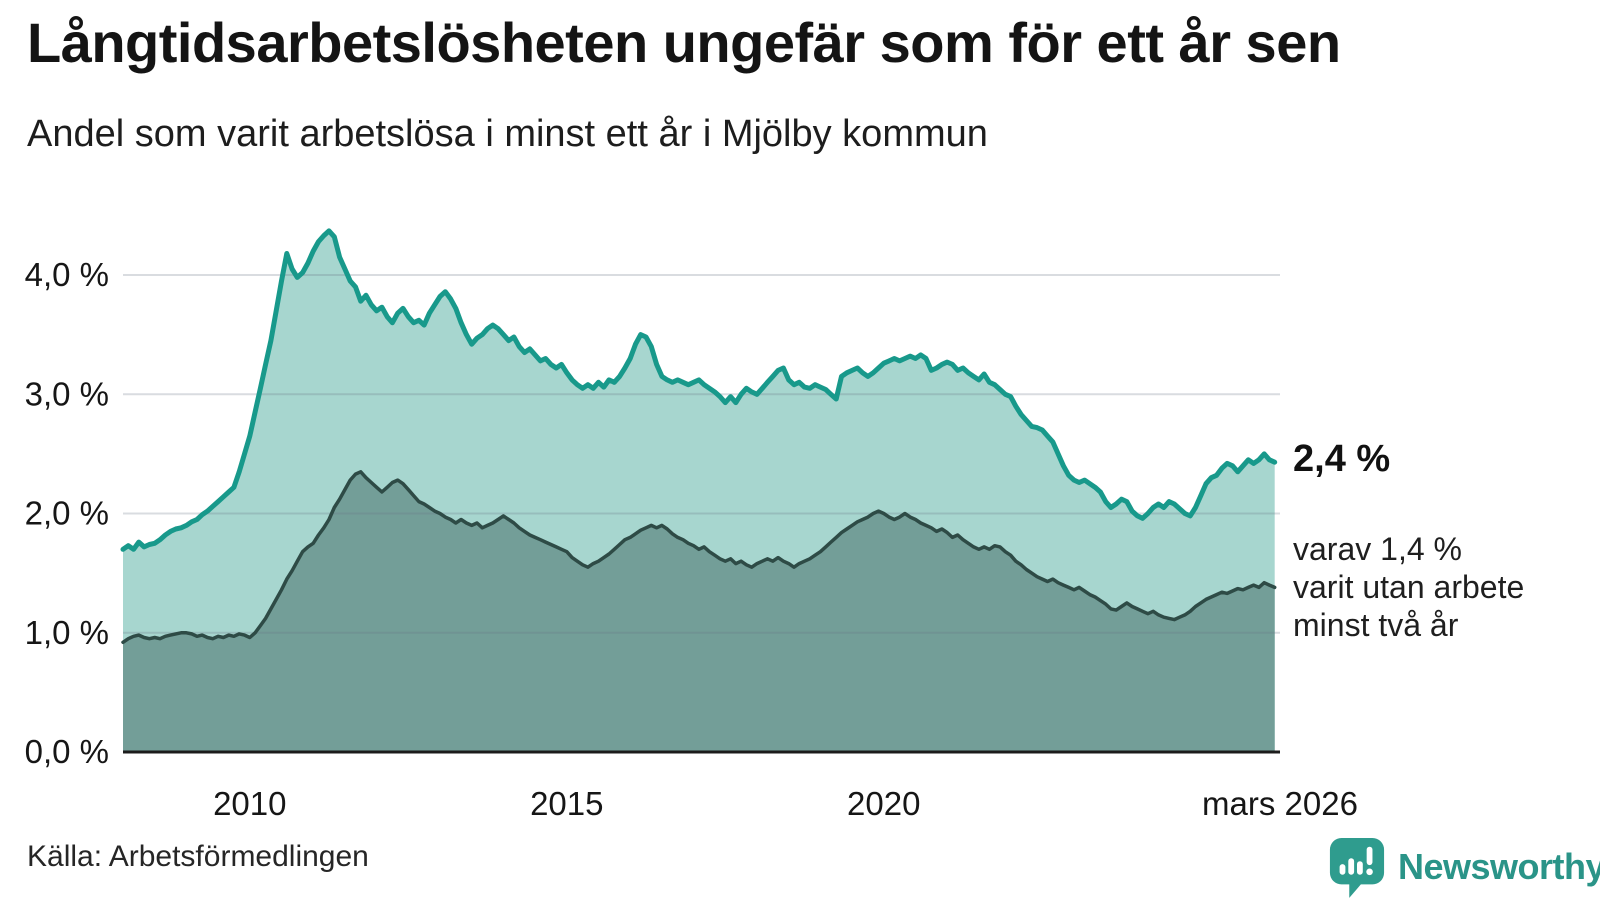  What do you see at coordinates (1342, 459) in the screenshot?
I see `series-end-value-label: 2,4 %` at bounding box center [1342, 459].